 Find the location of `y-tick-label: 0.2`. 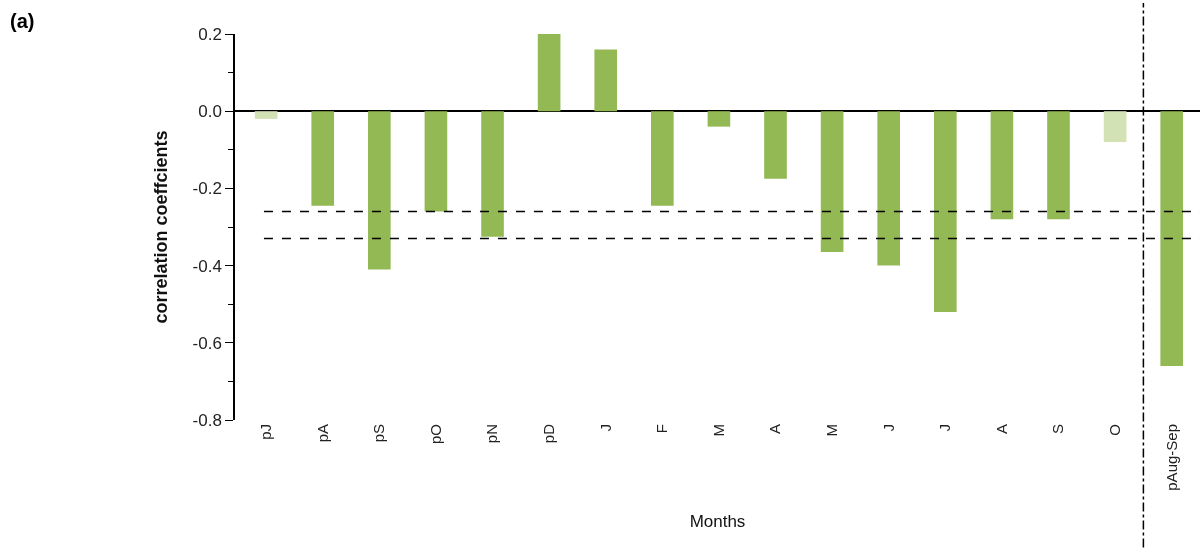

y-tick-label: 0.2 is located at coordinates (210, 34).